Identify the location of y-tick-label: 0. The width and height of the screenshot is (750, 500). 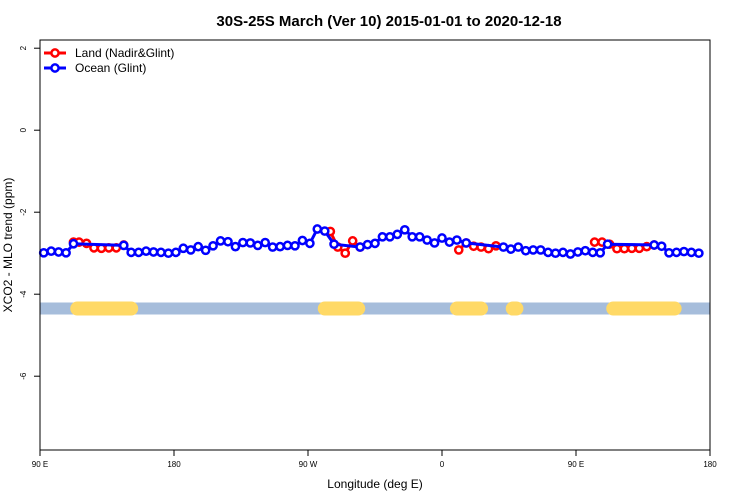
(23, 129).